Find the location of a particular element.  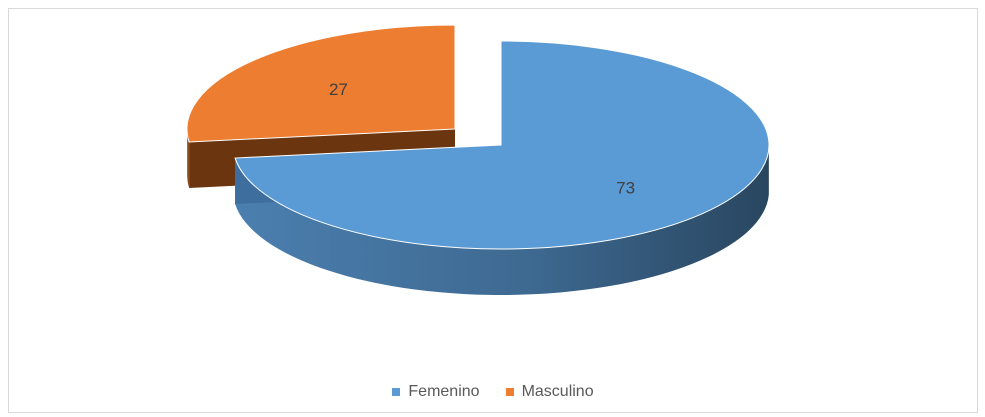

legend-item-femenino: Femenino is located at coordinates (436, 392).